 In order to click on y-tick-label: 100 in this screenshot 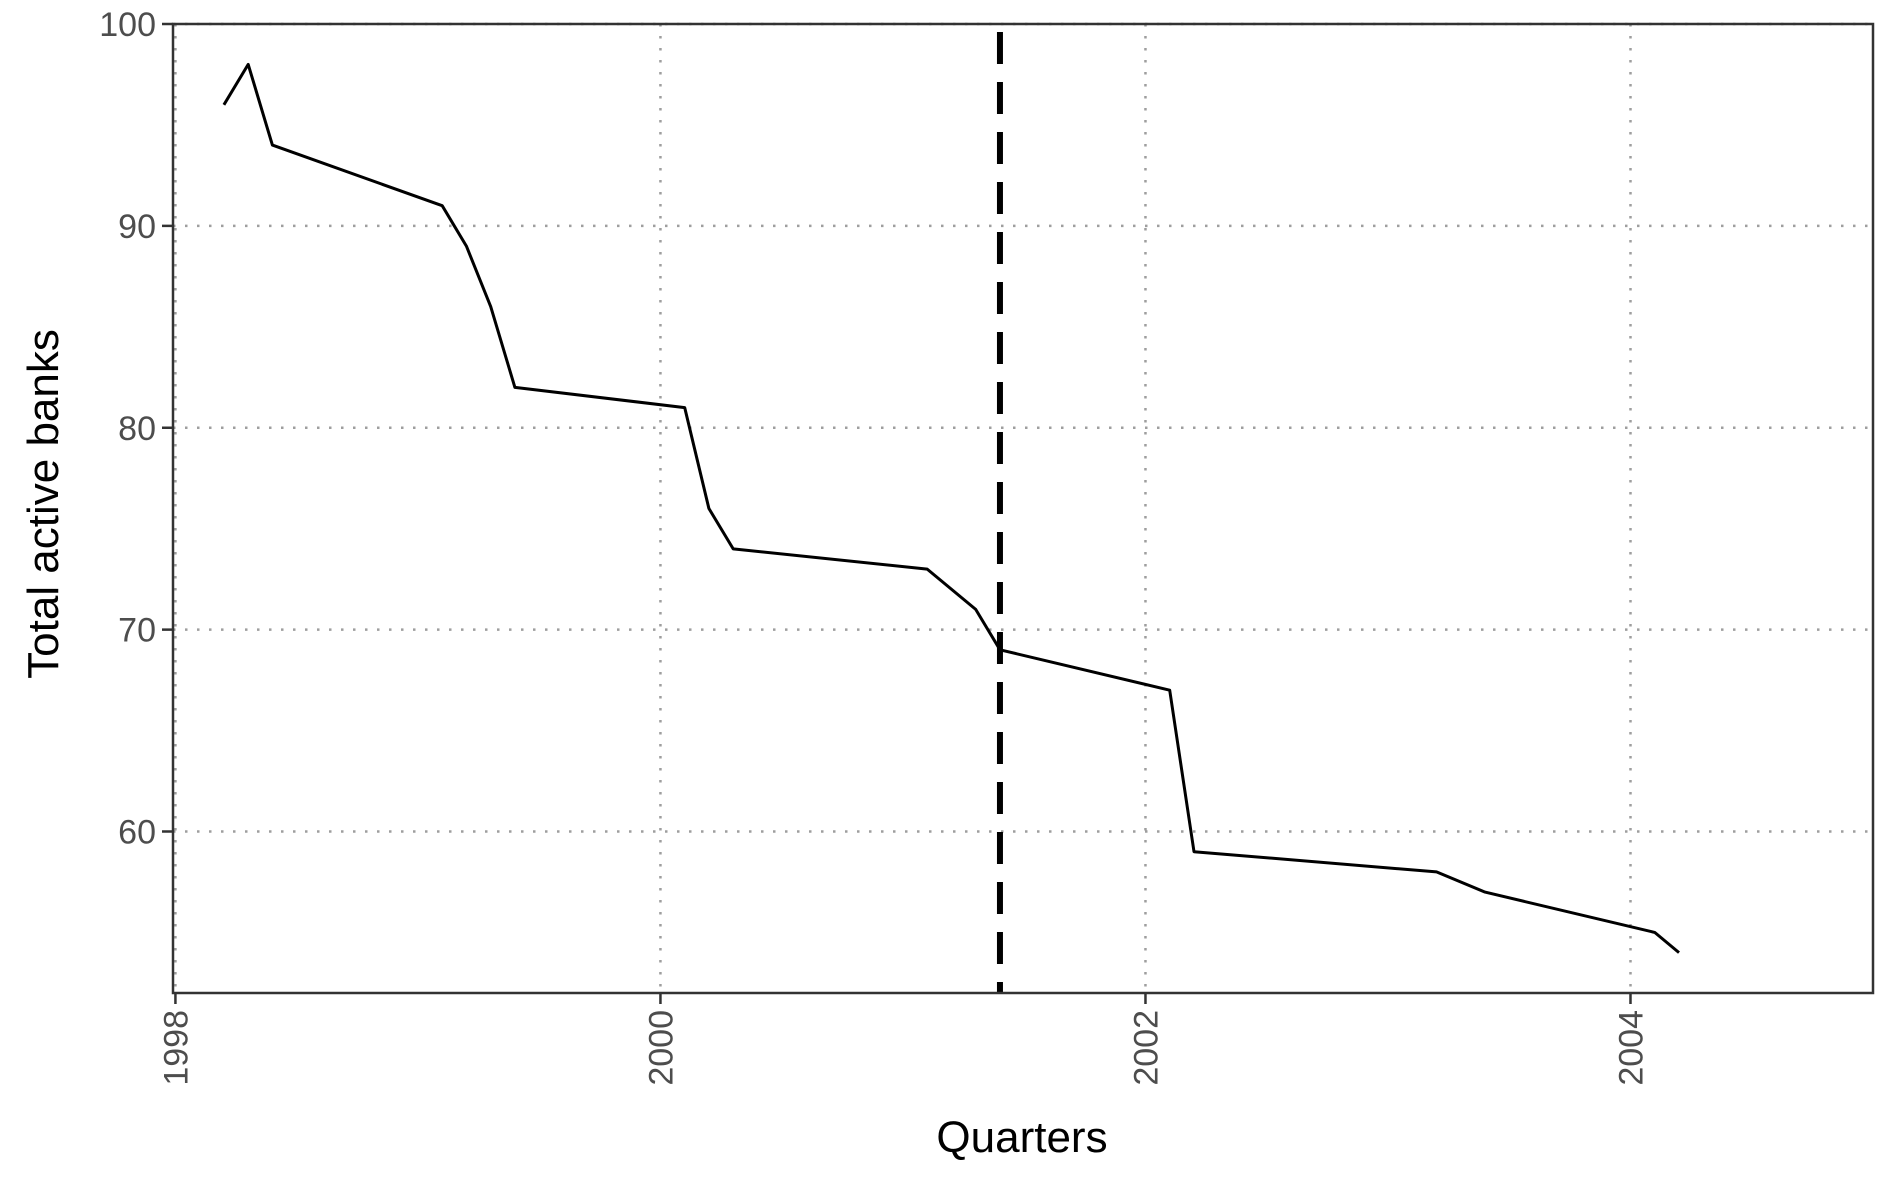, I will do `click(127, 25)`.